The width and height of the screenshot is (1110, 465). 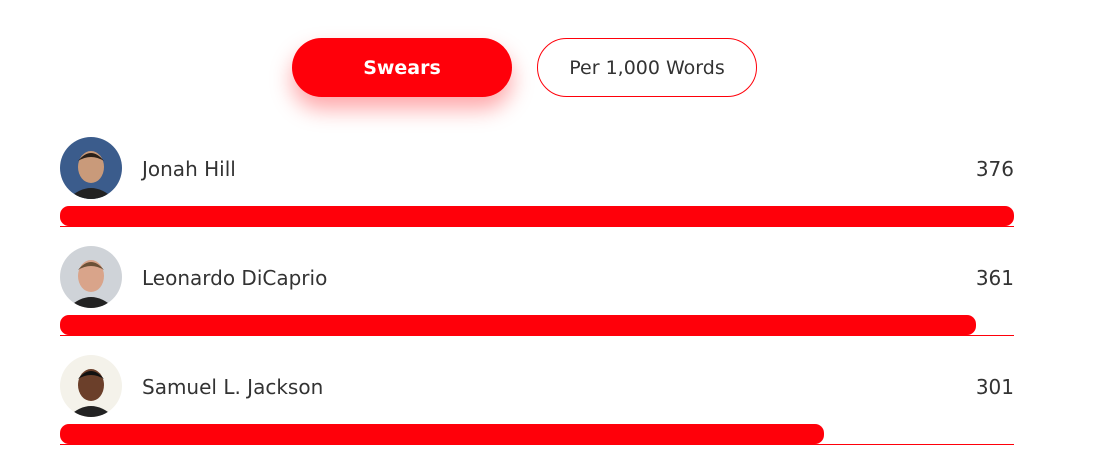 I want to click on actor-name: Jonah Hill, so click(x=189, y=169).